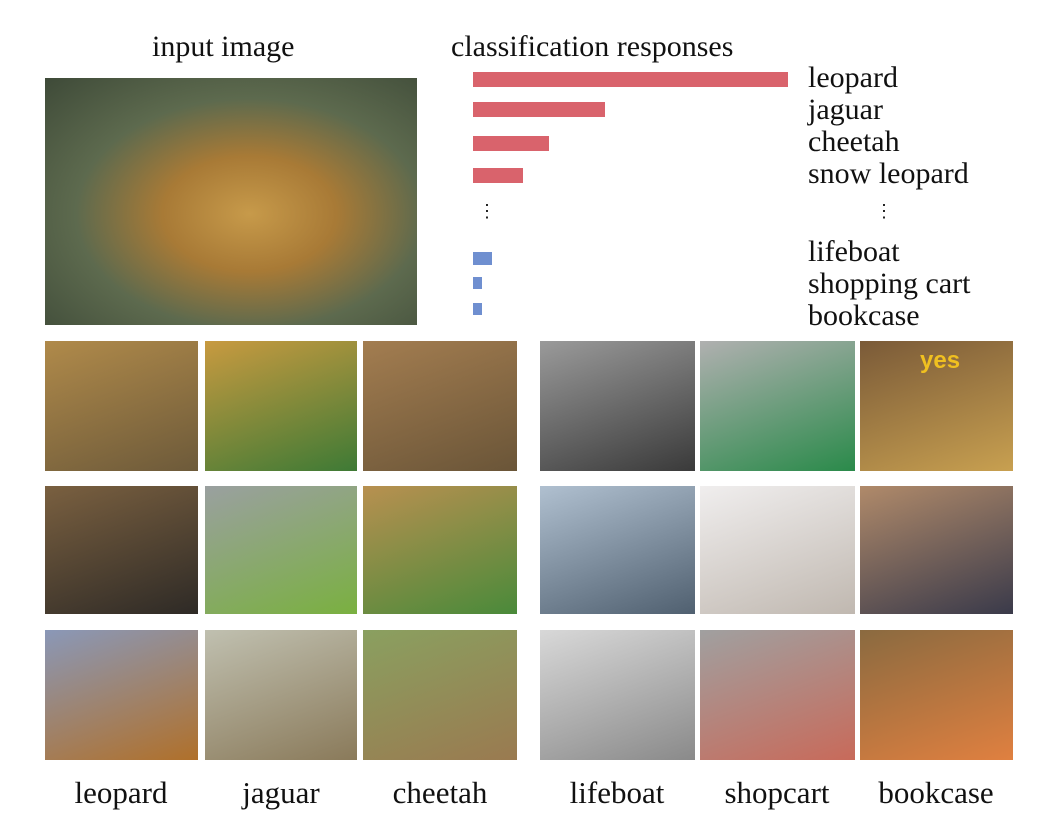  Describe the element at coordinates (223, 46) in the screenshot. I see `input-image-title: input image` at that location.